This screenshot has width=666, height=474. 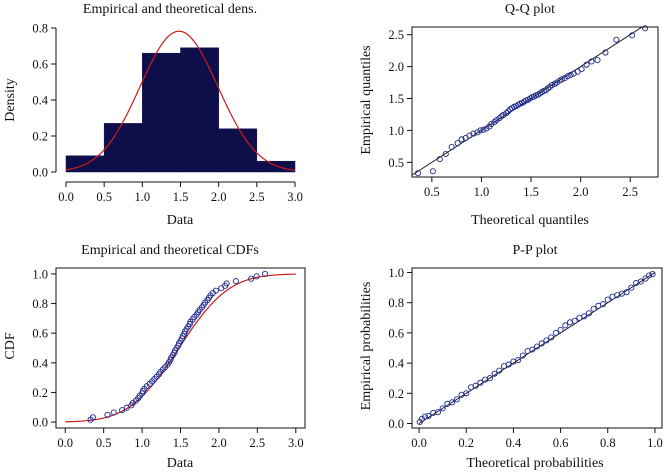 I want to click on qq-x-tick-label: 1.0, so click(x=482, y=192).